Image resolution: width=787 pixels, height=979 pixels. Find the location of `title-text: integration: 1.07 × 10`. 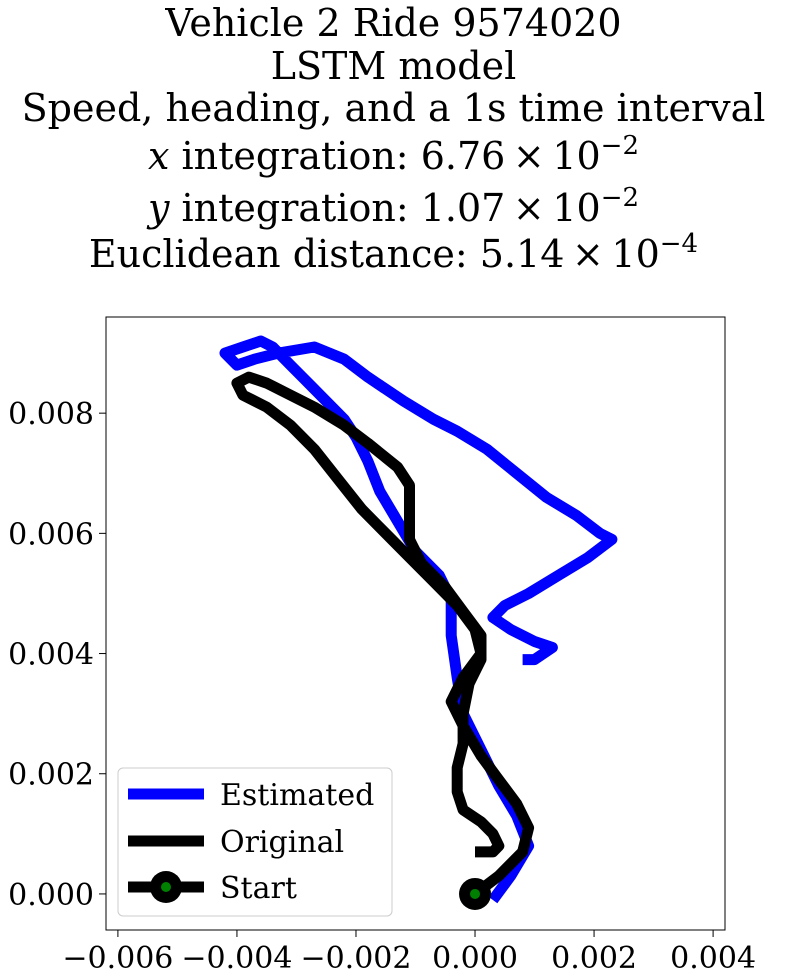

title-text: integration: 1.07 × 10 is located at coordinates (384, 208).